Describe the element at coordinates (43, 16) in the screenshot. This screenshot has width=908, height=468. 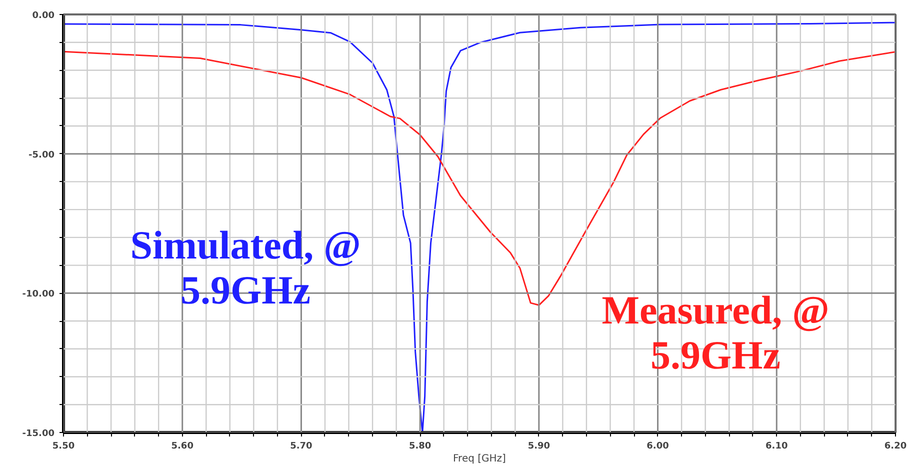
I see `y-tick-label: 0.00` at that location.